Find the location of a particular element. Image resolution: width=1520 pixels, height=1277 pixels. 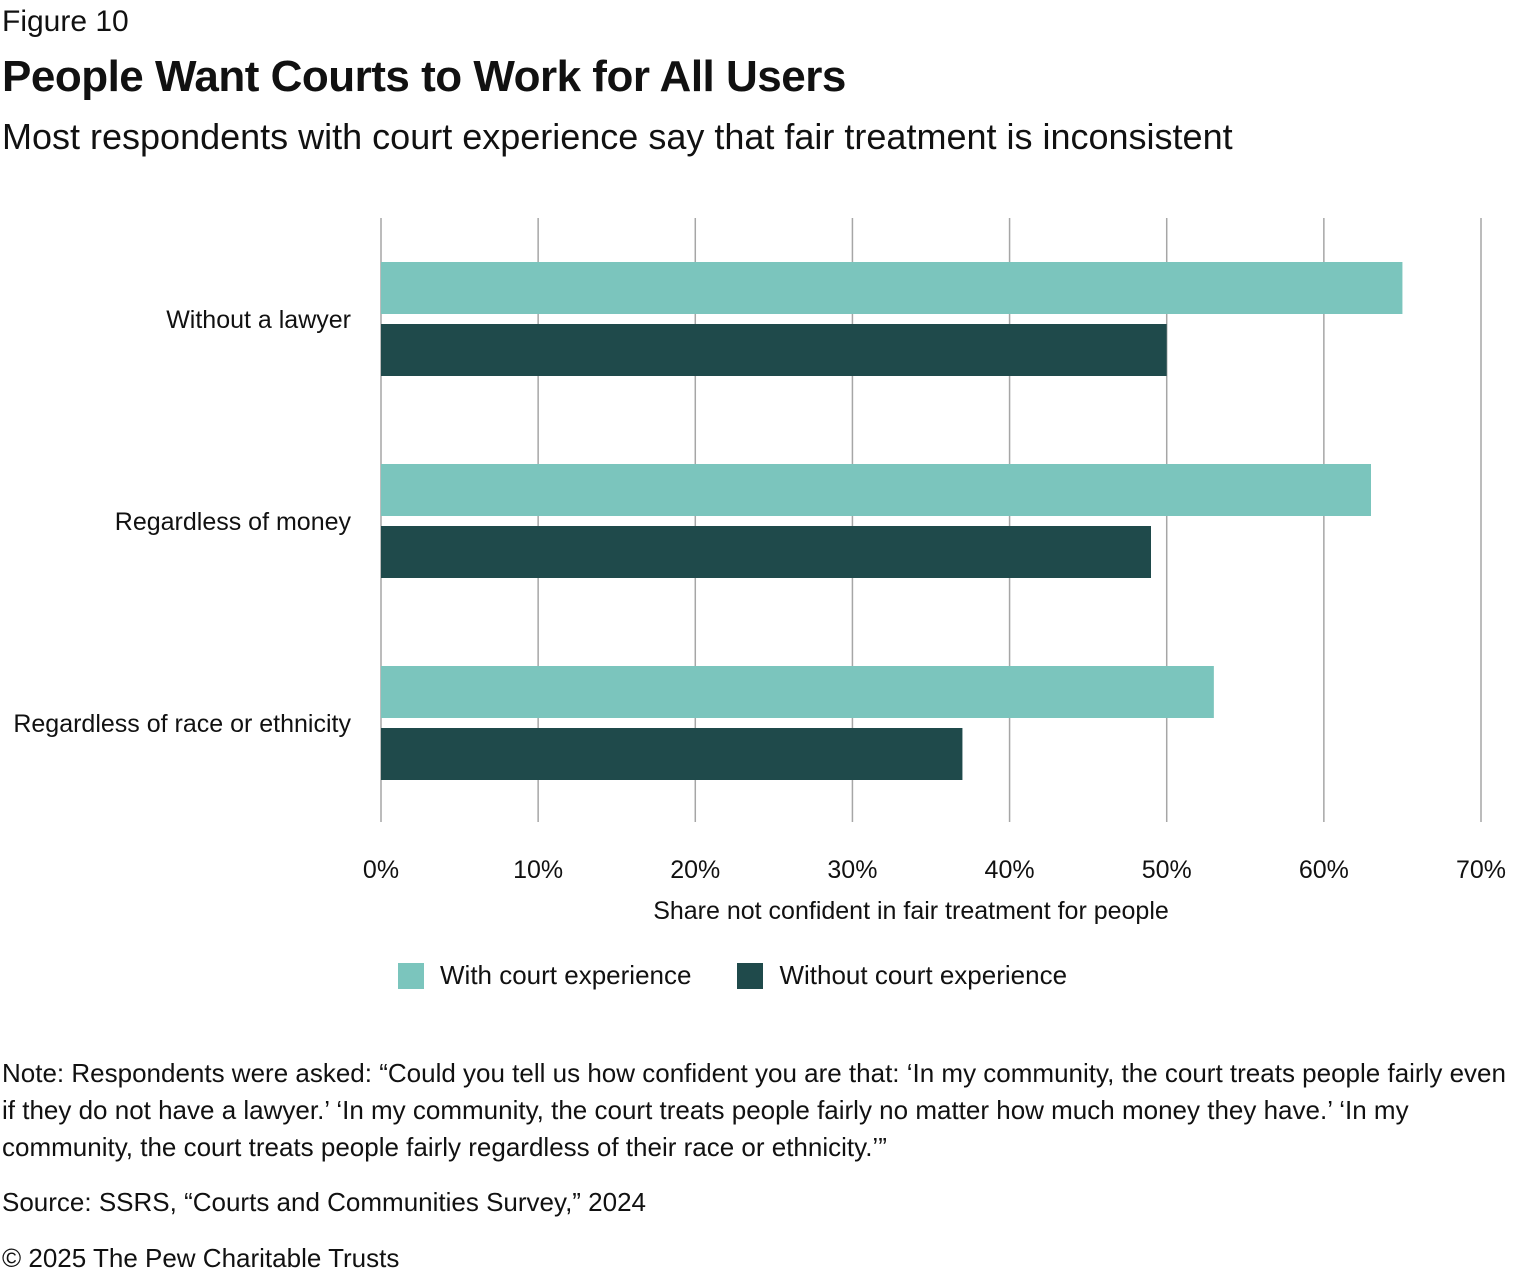

x-tick-label: 60% is located at coordinates (1324, 870).